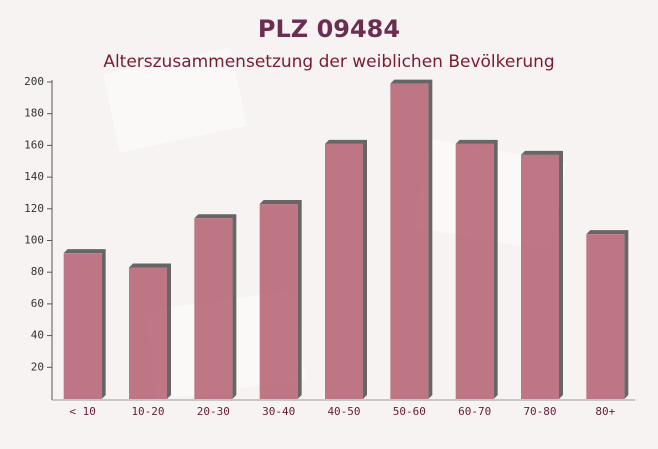 This screenshot has height=449, width=658. Describe the element at coordinates (474, 411) in the screenshot. I see `x-tick-label: 60-70` at that location.